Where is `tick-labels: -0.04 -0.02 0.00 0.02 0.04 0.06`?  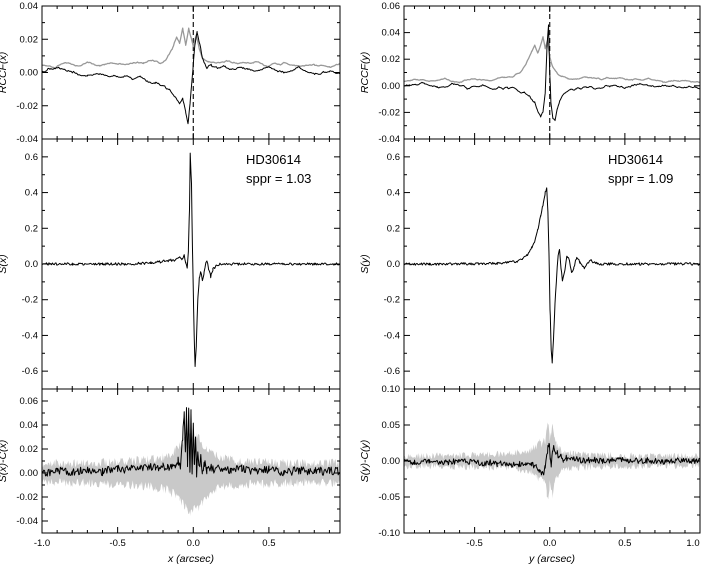 tick-labels: -0.04 -0.02 0.00 0.02 0.04 0.06 is located at coordinates (389, 73).